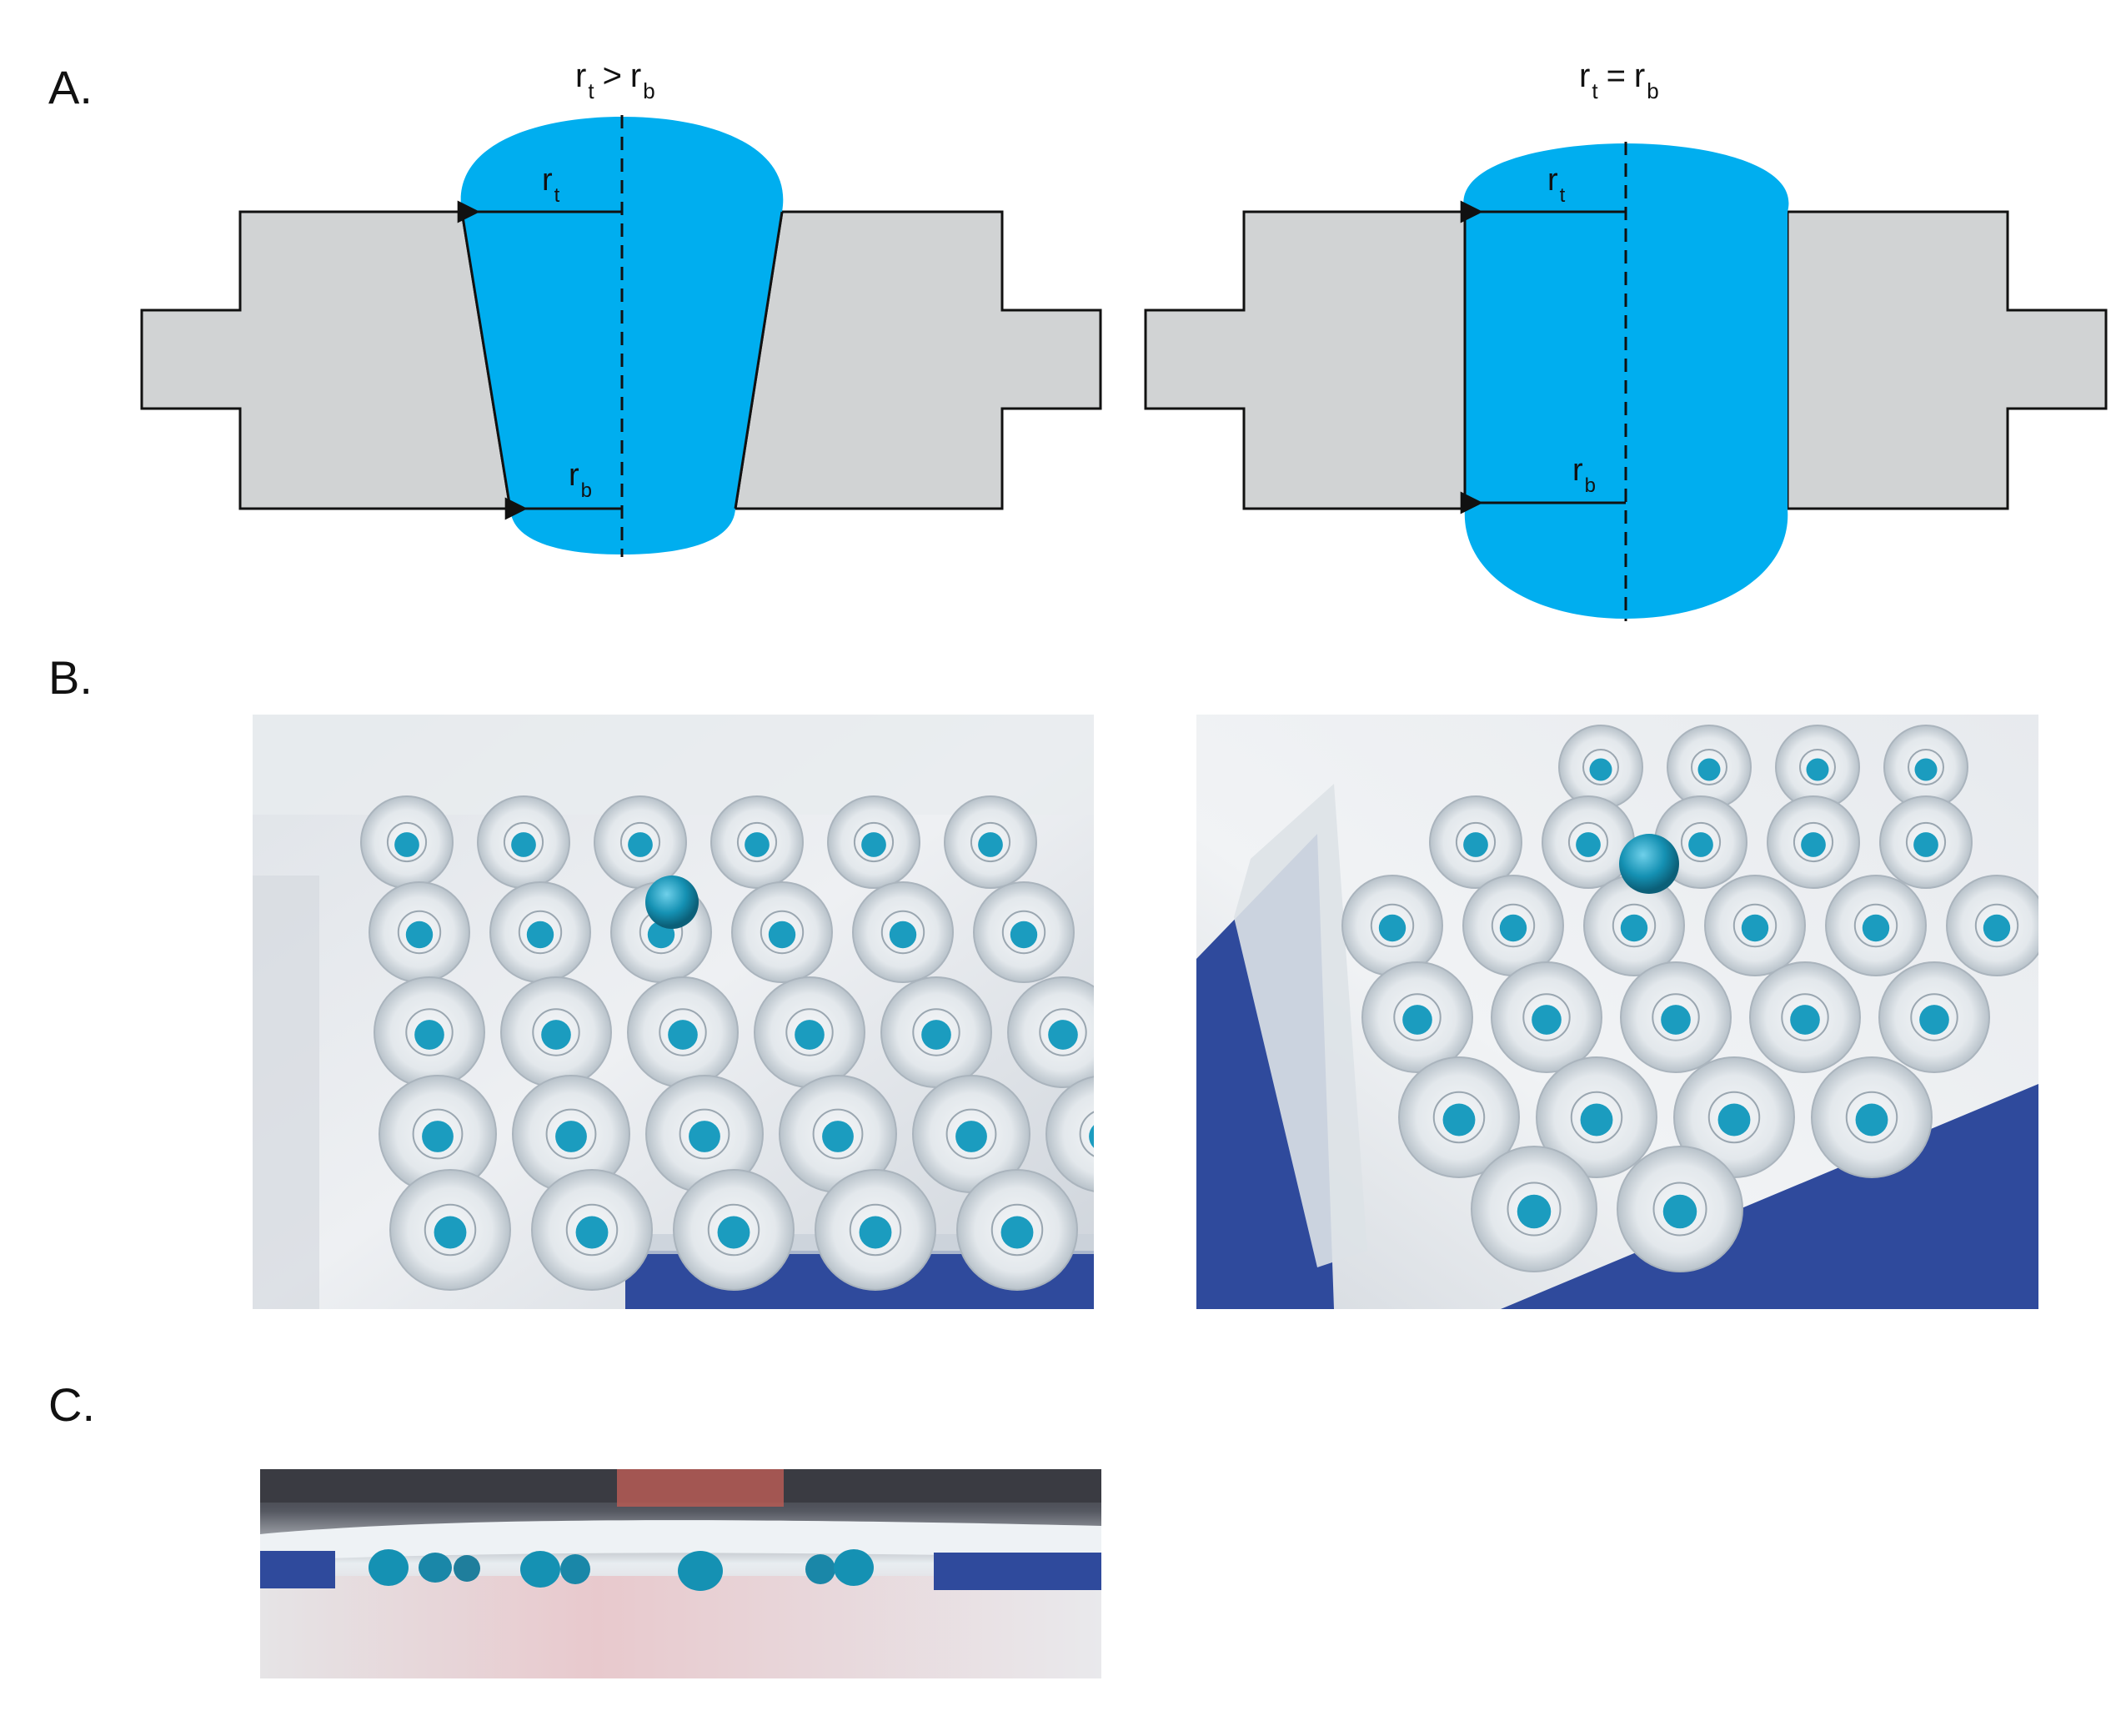 The image size is (2126, 1736). Describe the element at coordinates (1617, 1012) in the screenshot. I see `photo-plate-angled-view-right` at that location.